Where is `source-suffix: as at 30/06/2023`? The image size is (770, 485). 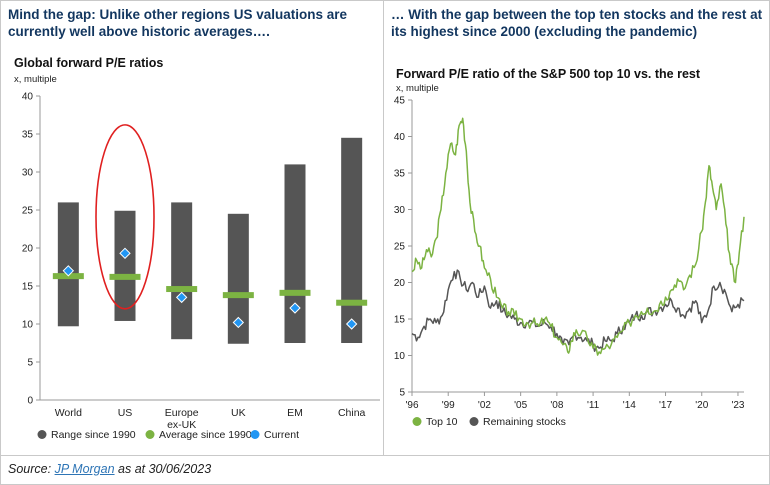 source-suffix: as at 30/06/2023 is located at coordinates (163, 469).